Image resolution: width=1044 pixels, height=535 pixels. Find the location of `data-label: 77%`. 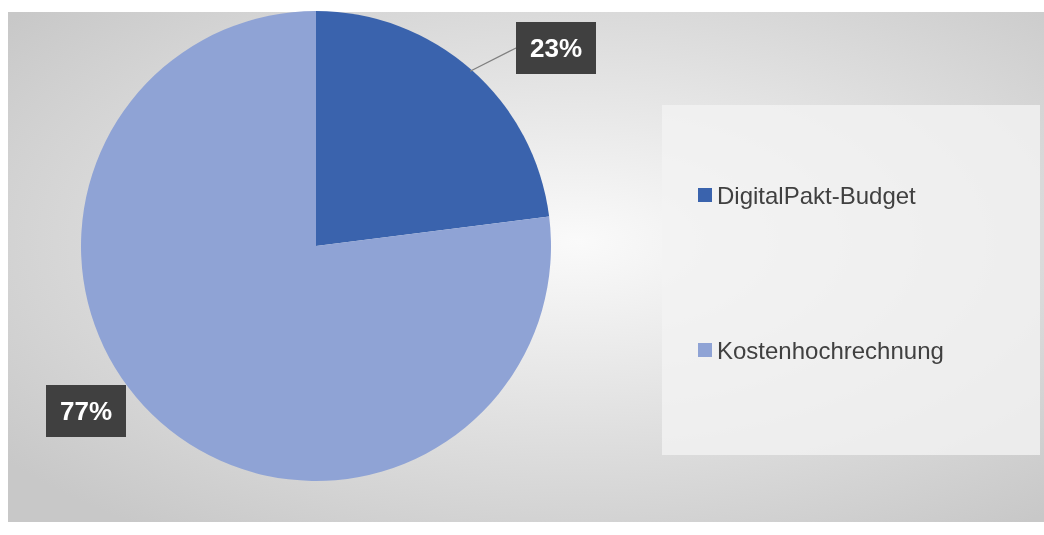

data-label: 77% is located at coordinates (86, 411).